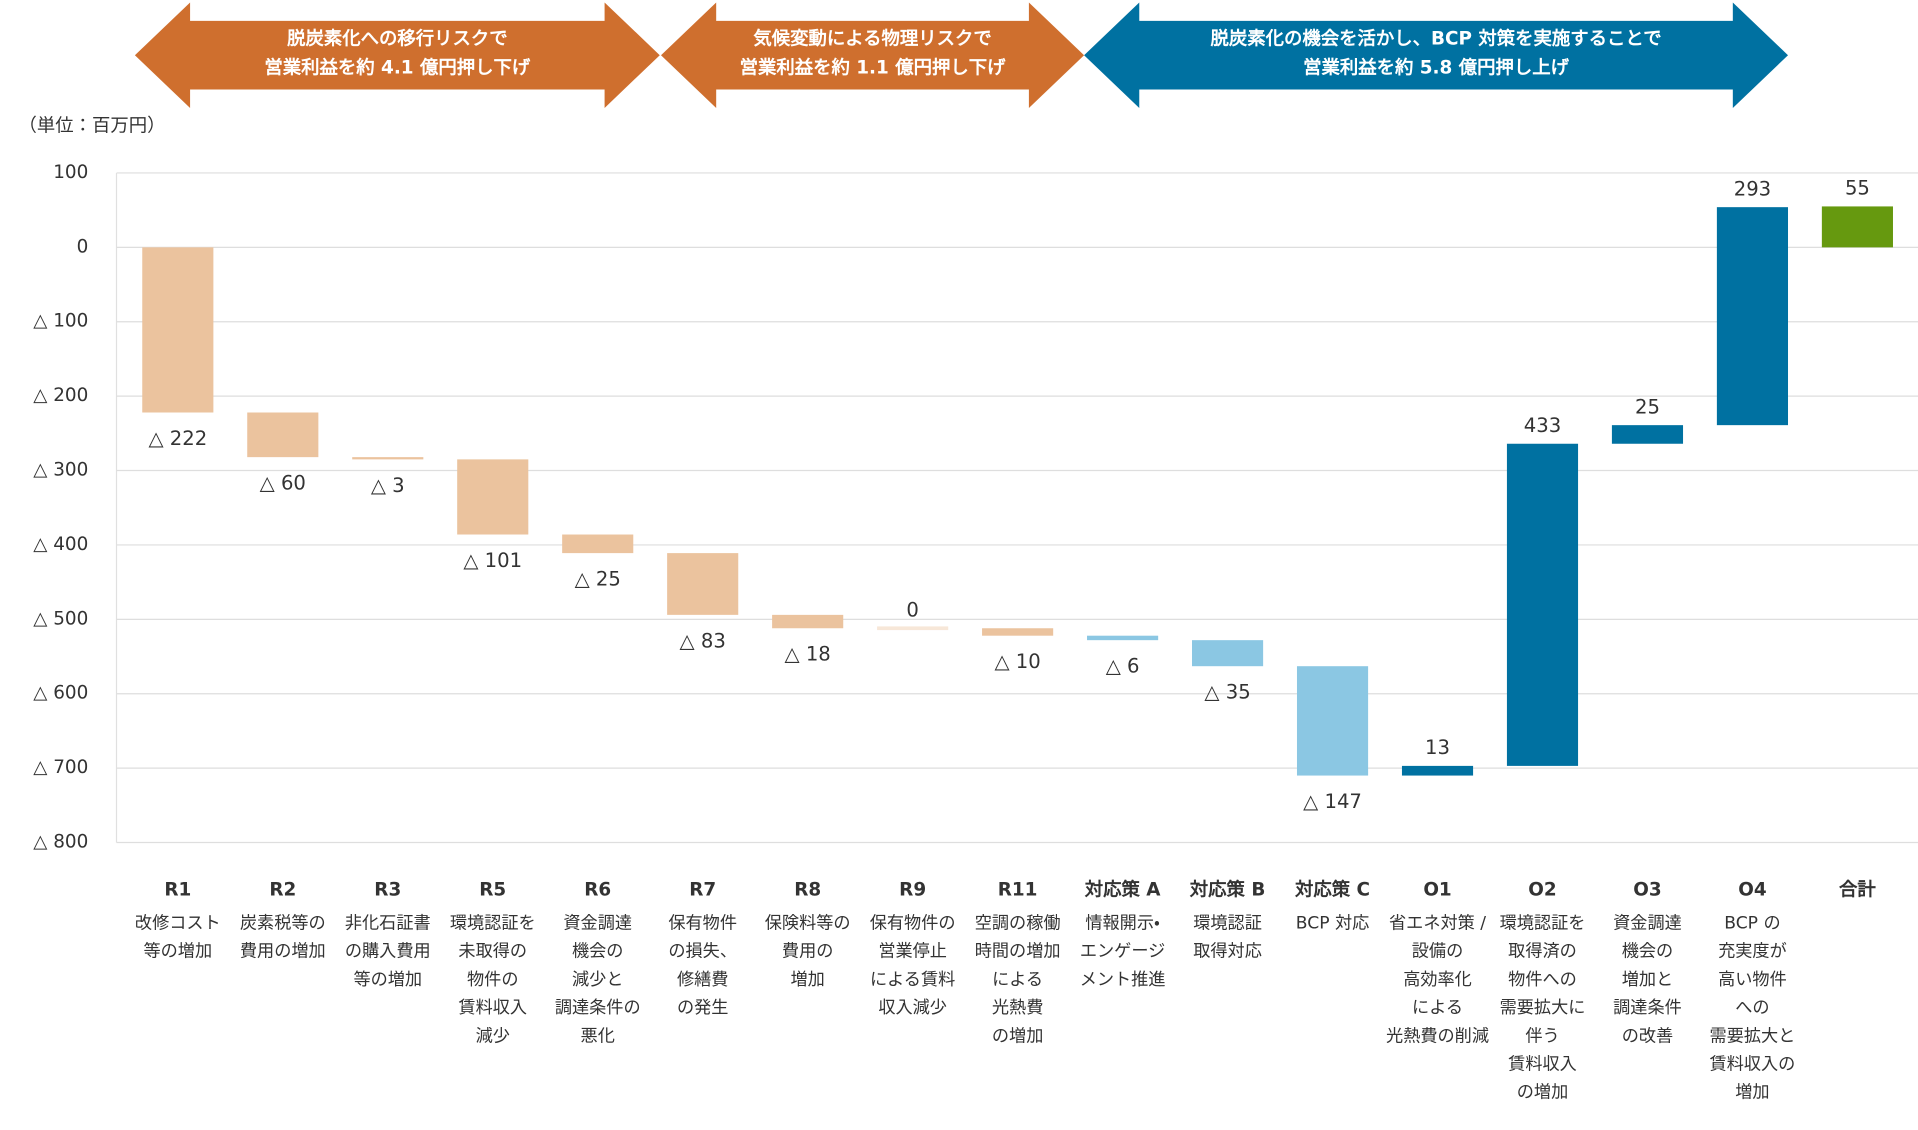 Image resolution: width=1918 pixels, height=1130 pixels. I want to click on x-tick-label: O3, so click(1647, 889).